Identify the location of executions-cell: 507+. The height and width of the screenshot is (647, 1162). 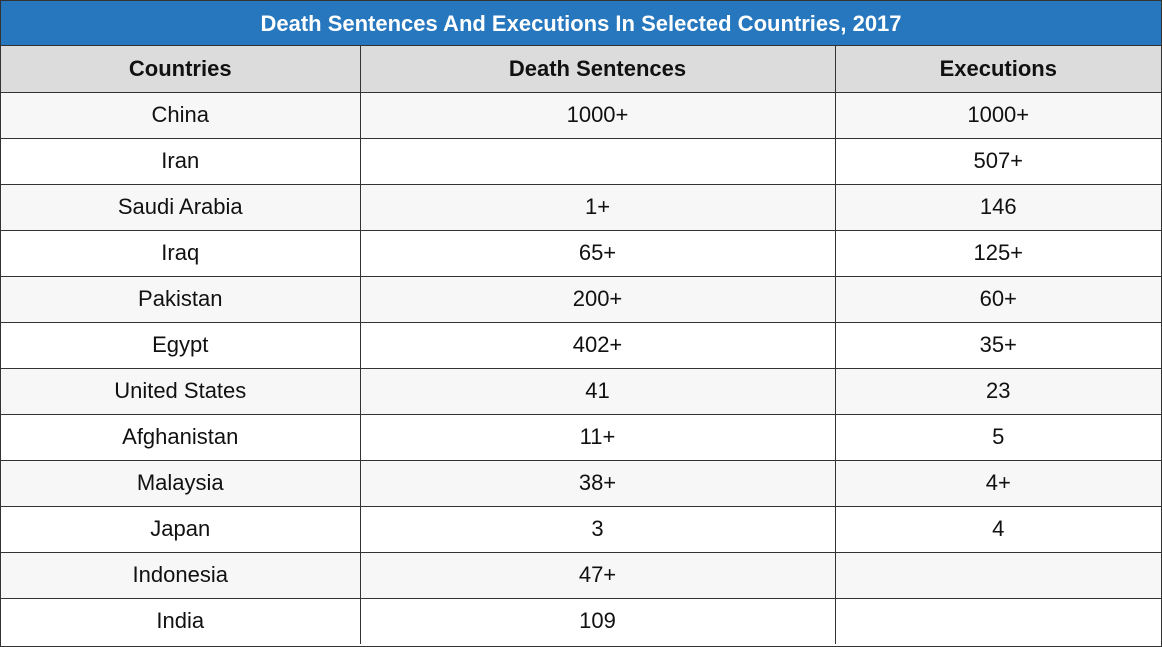
(997, 161).